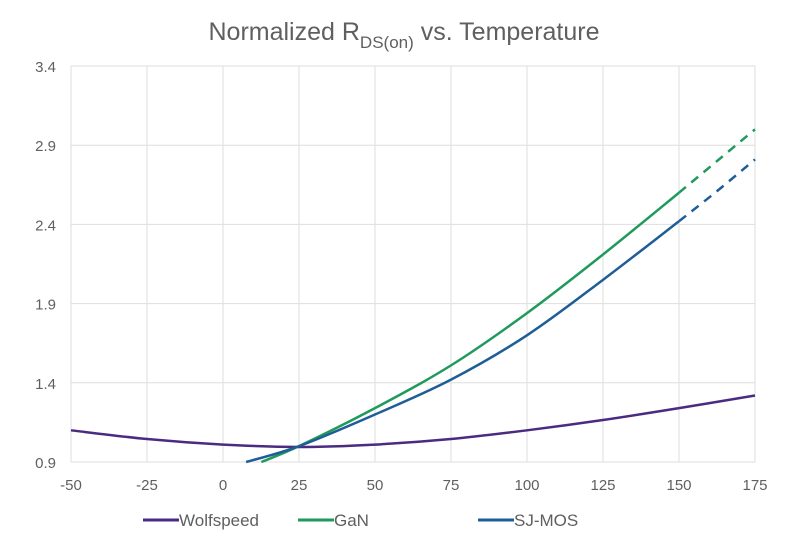 This screenshot has height=544, width=800. What do you see at coordinates (351, 520) in the screenshot?
I see `legend-label: GaN` at bounding box center [351, 520].